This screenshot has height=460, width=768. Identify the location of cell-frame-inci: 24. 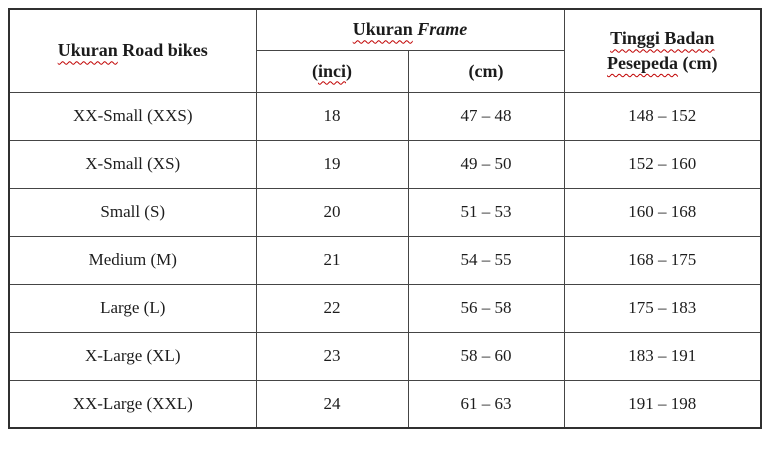
(332, 404).